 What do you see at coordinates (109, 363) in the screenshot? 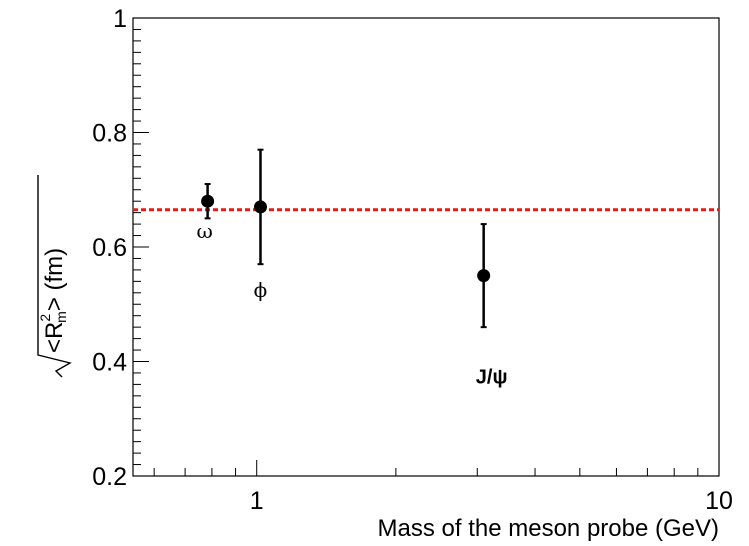
I see `y-tick-label: 0.4` at bounding box center [109, 363].